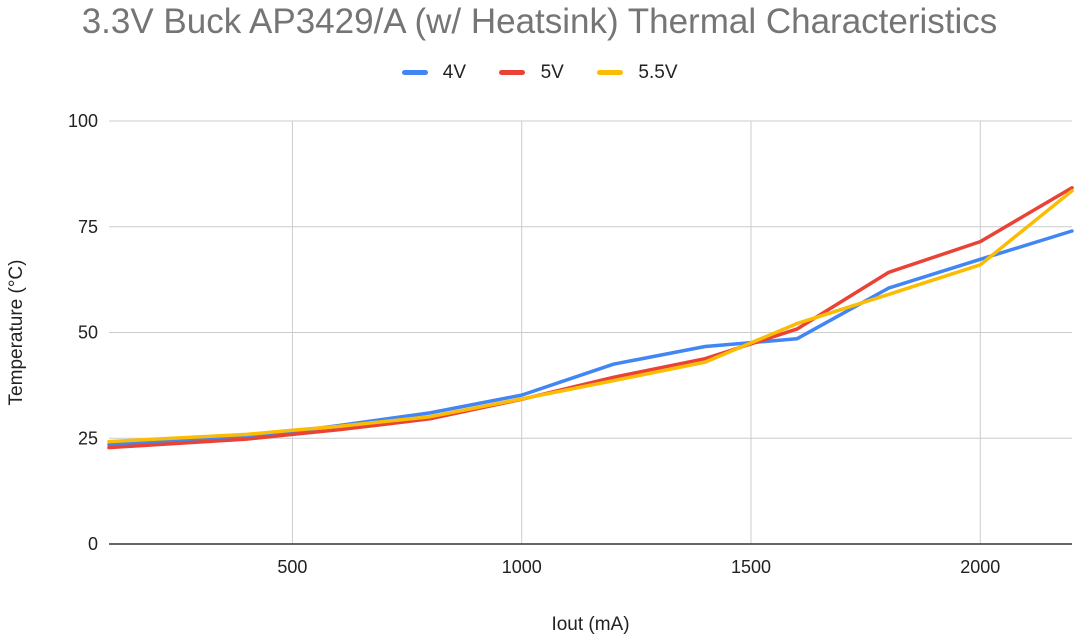 The height and width of the screenshot is (637, 1079). Describe the element at coordinates (83, 121) in the screenshot. I see `y-tick-label: 100` at that location.